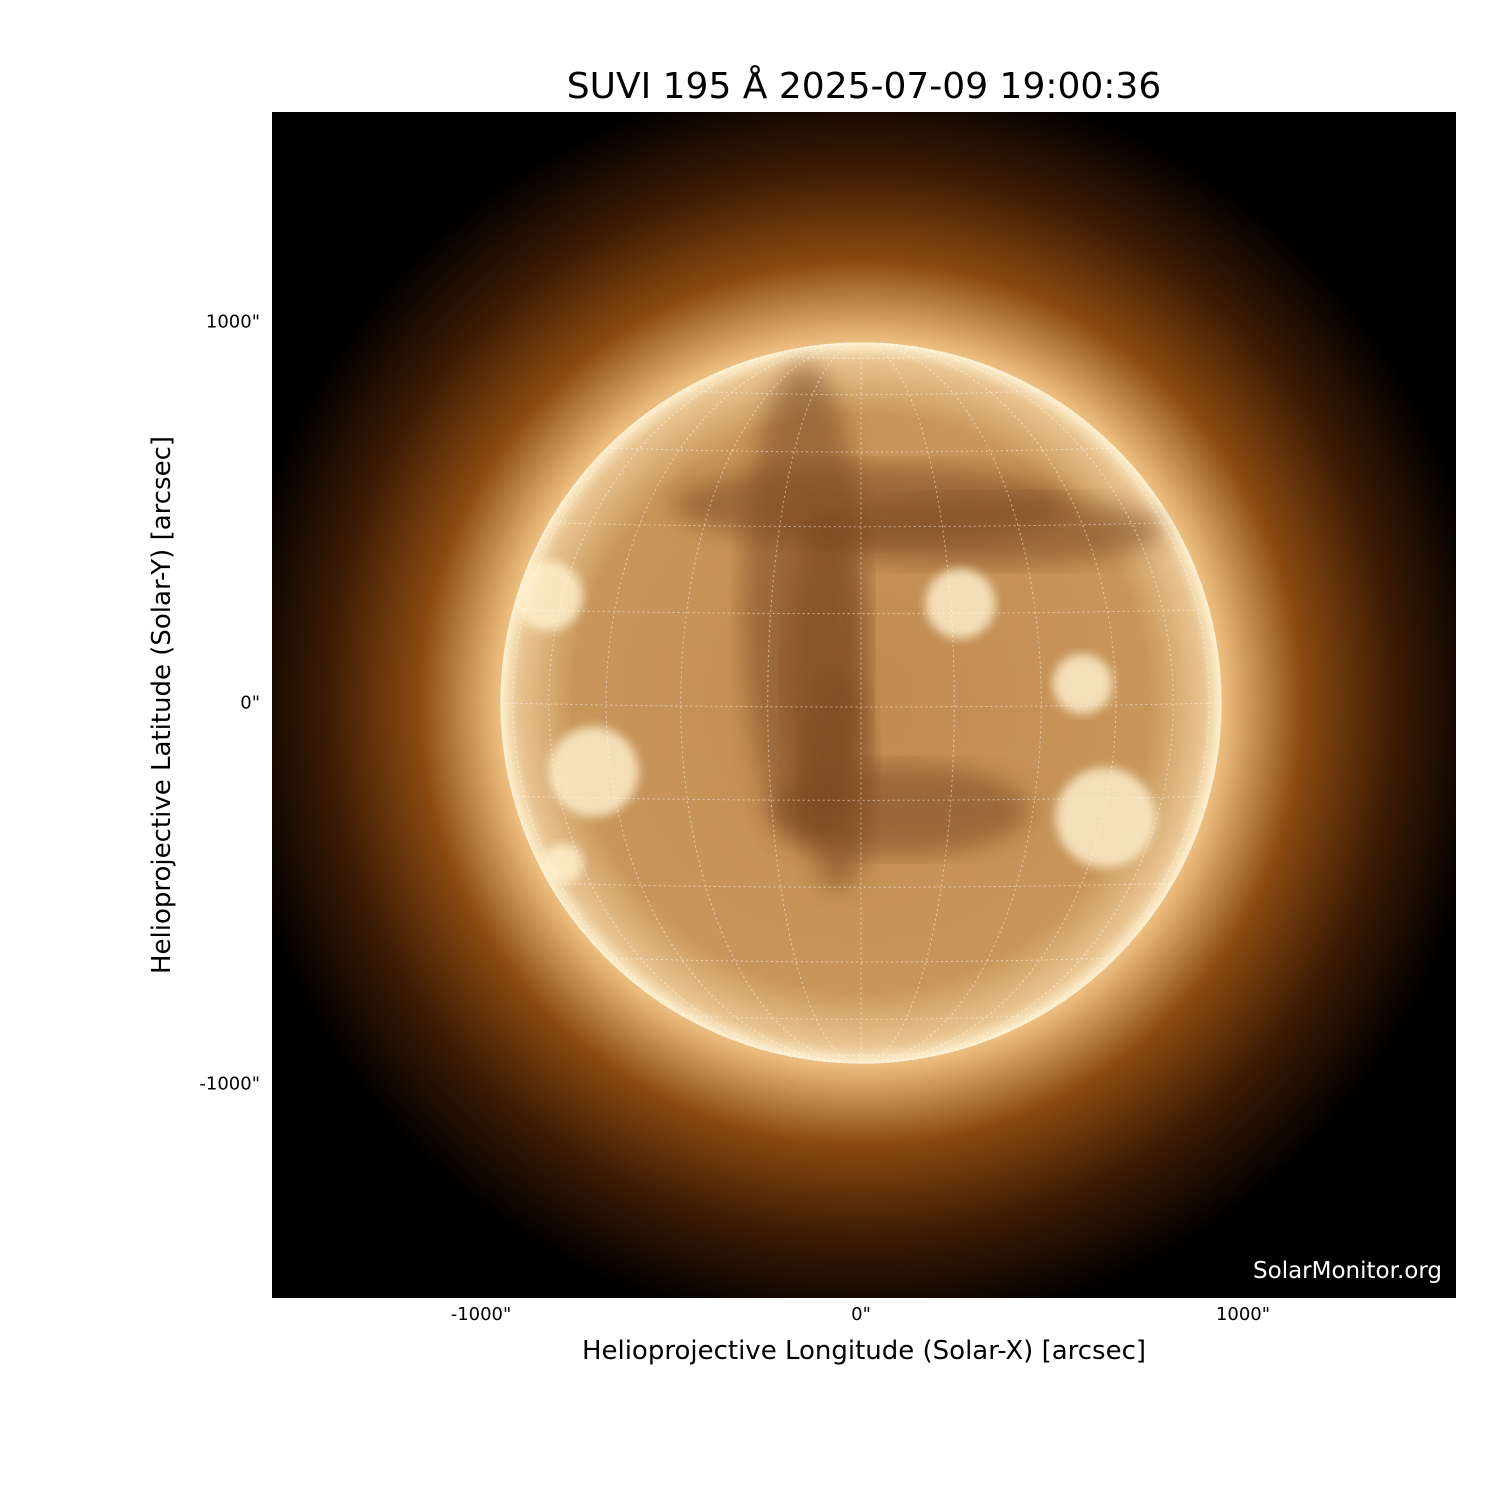  Describe the element at coordinates (229, 1084) in the screenshot. I see `y-tick-label: -1000"` at that location.